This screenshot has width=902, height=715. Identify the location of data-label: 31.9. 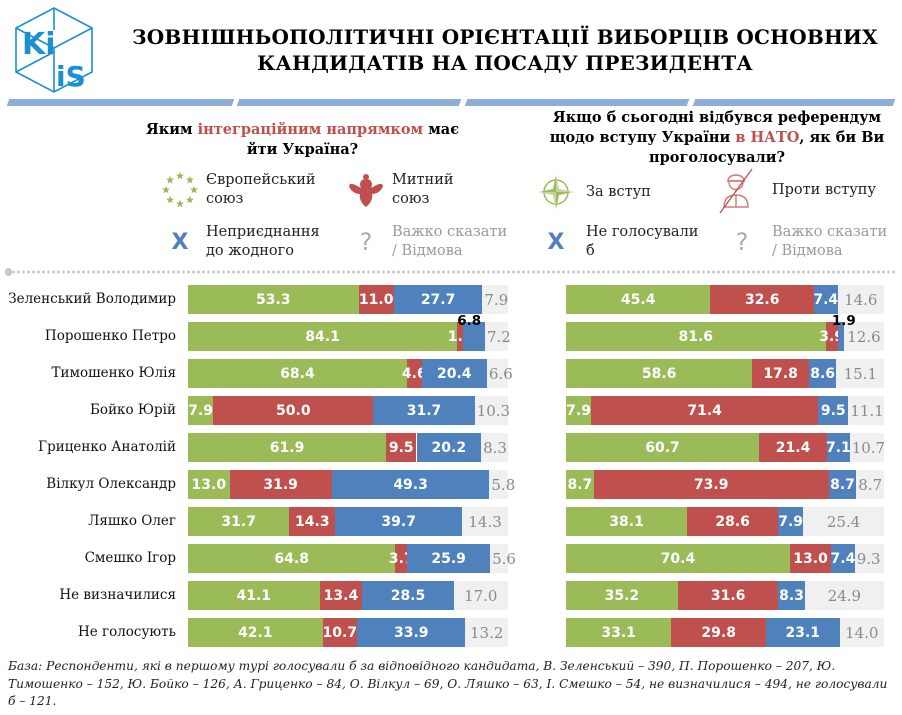
(280, 484).